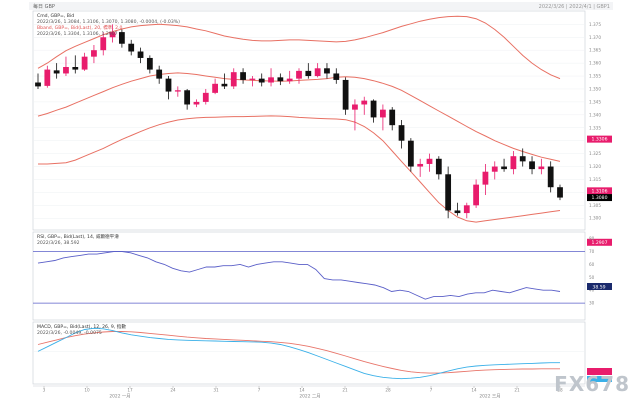  Describe the element at coordinates (77, 34) in the screenshot. I see `price-legend-line-4: 2022/3/26, 1.3304, 1.3106, 1.2907` at that location.